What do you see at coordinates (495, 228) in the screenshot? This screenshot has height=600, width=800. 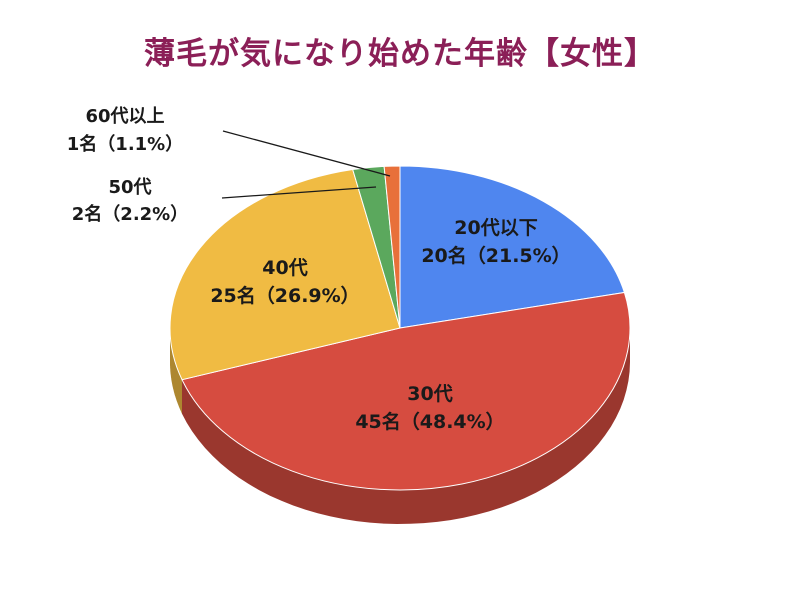 I see `slice-label-under-20: 20代以下` at bounding box center [495, 228].